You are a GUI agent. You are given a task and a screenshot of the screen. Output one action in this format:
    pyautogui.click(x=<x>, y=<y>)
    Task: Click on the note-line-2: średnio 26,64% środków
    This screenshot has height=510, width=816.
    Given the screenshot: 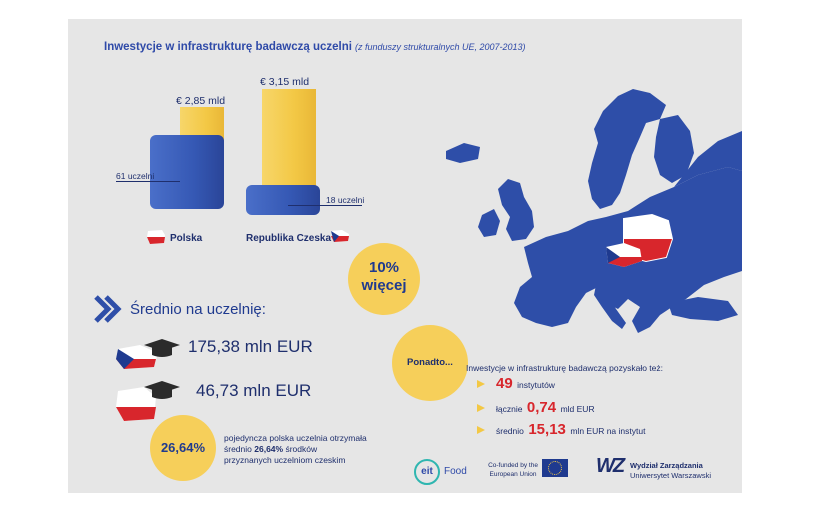 What is the action you would take?
    pyautogui.click(x=271, y=449)
    